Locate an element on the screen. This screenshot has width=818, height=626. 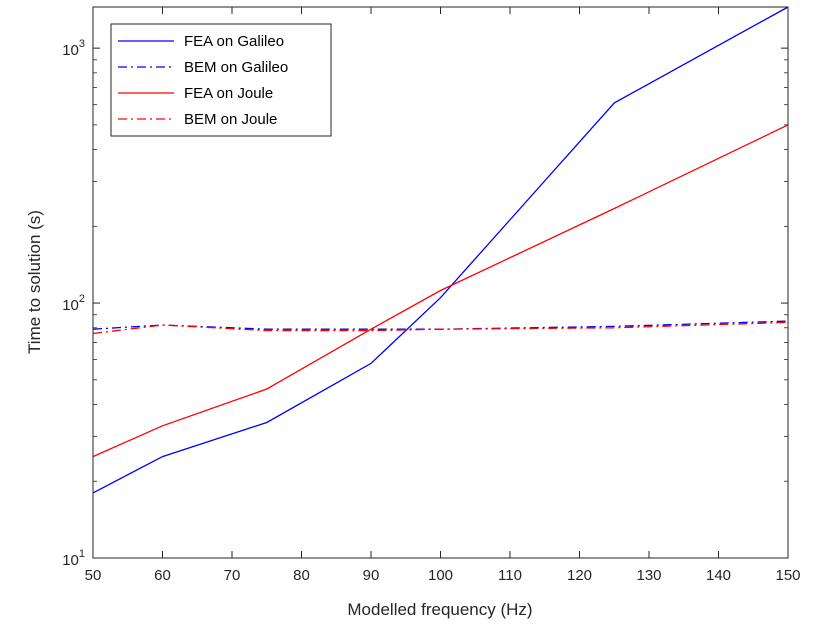
x-tick-label: 60 is located at coordinates (162, 575).